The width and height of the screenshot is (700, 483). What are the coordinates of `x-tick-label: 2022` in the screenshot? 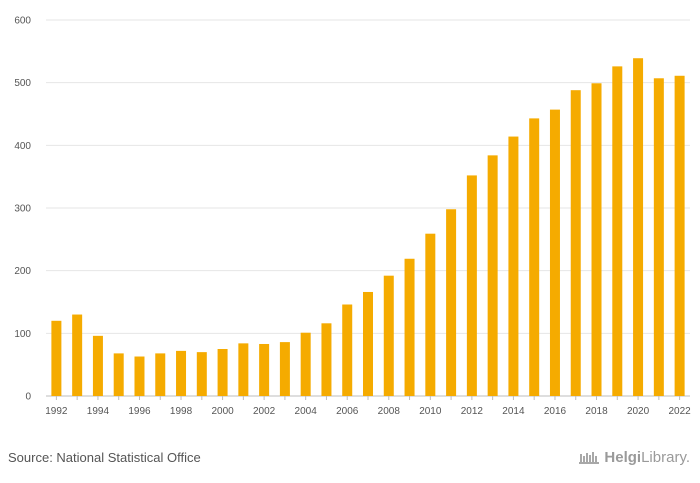 It's located at (679, 411).